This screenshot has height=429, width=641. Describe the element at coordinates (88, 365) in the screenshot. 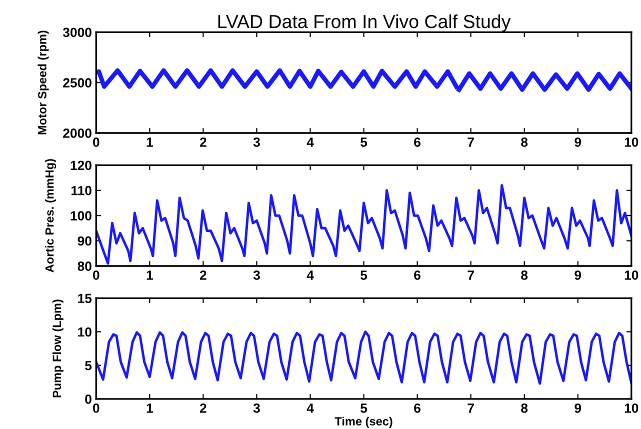

I see `y-tick-label: 5` at that location.